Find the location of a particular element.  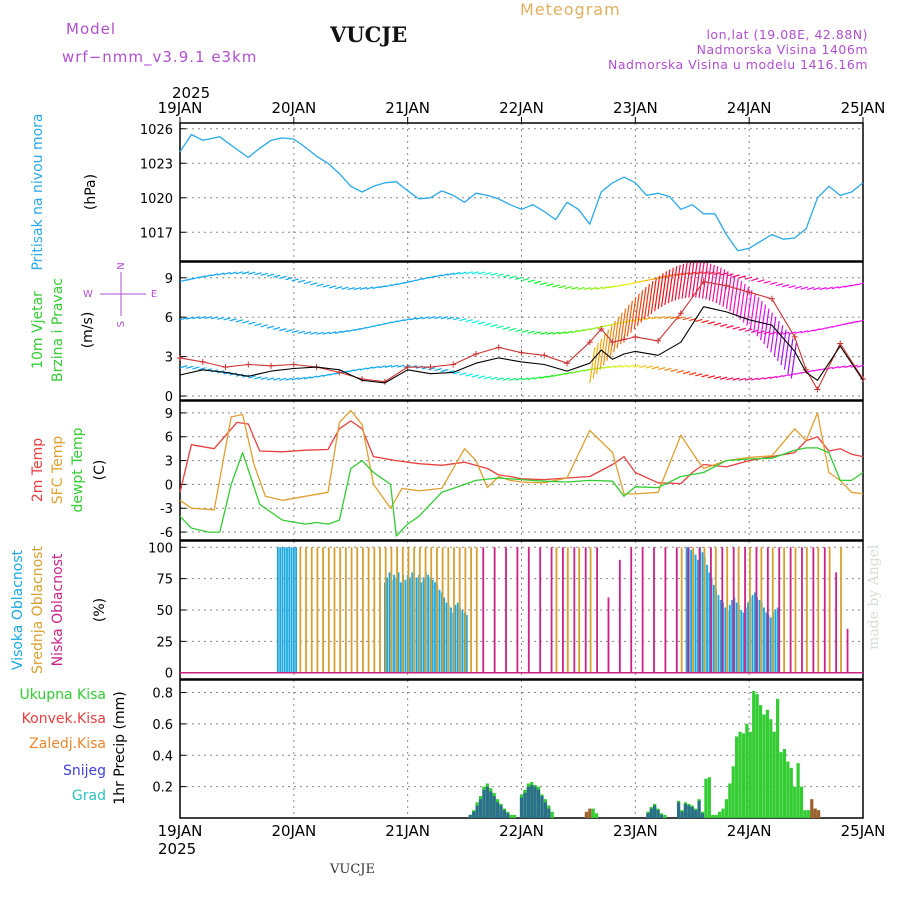

y-tick-label: 6 is located at coordinates (169, 318).